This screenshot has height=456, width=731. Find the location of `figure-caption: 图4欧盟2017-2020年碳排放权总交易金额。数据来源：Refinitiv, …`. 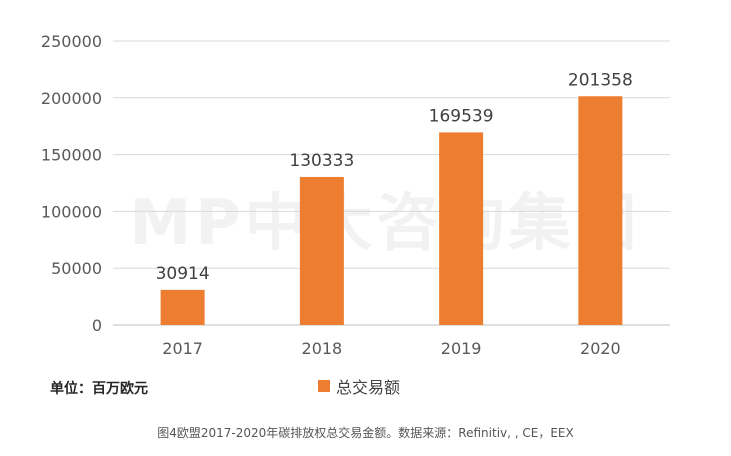

figure-caption: 图4欧盟2017-2020年碳排放权总交易金额。数据来源：Refinitiv, … is located at coordinates (365, 433).